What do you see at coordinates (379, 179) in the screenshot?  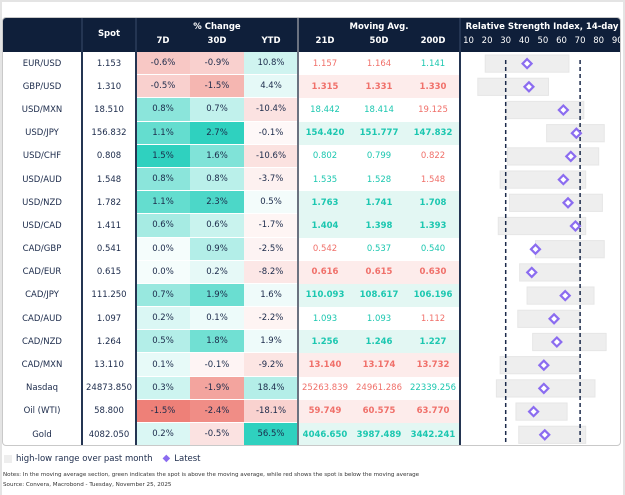 I see `moving-avg-50d: 1.528` at bounding box center [379, 179].